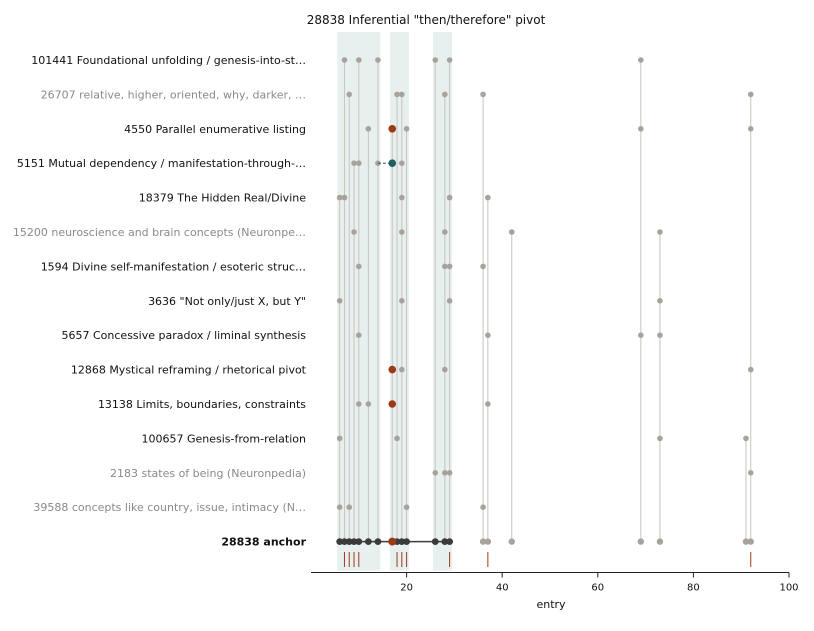  I want to click on x-axis-label: entry, so click(551, 604).